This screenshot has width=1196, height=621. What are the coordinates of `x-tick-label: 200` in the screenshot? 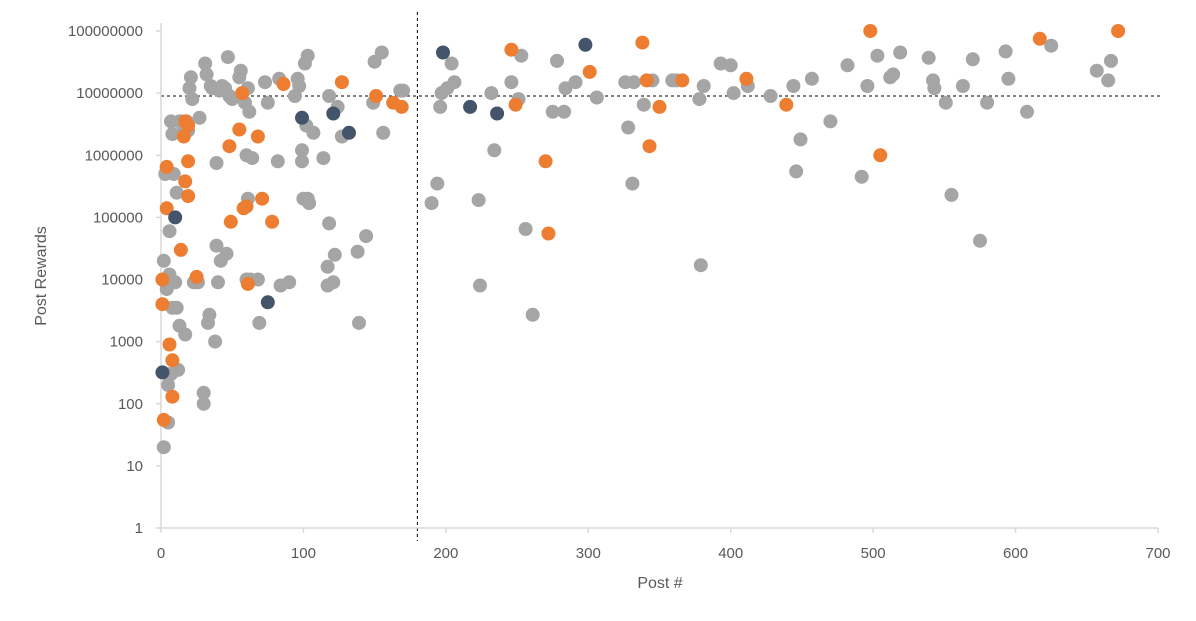 It's located at (445, 553).